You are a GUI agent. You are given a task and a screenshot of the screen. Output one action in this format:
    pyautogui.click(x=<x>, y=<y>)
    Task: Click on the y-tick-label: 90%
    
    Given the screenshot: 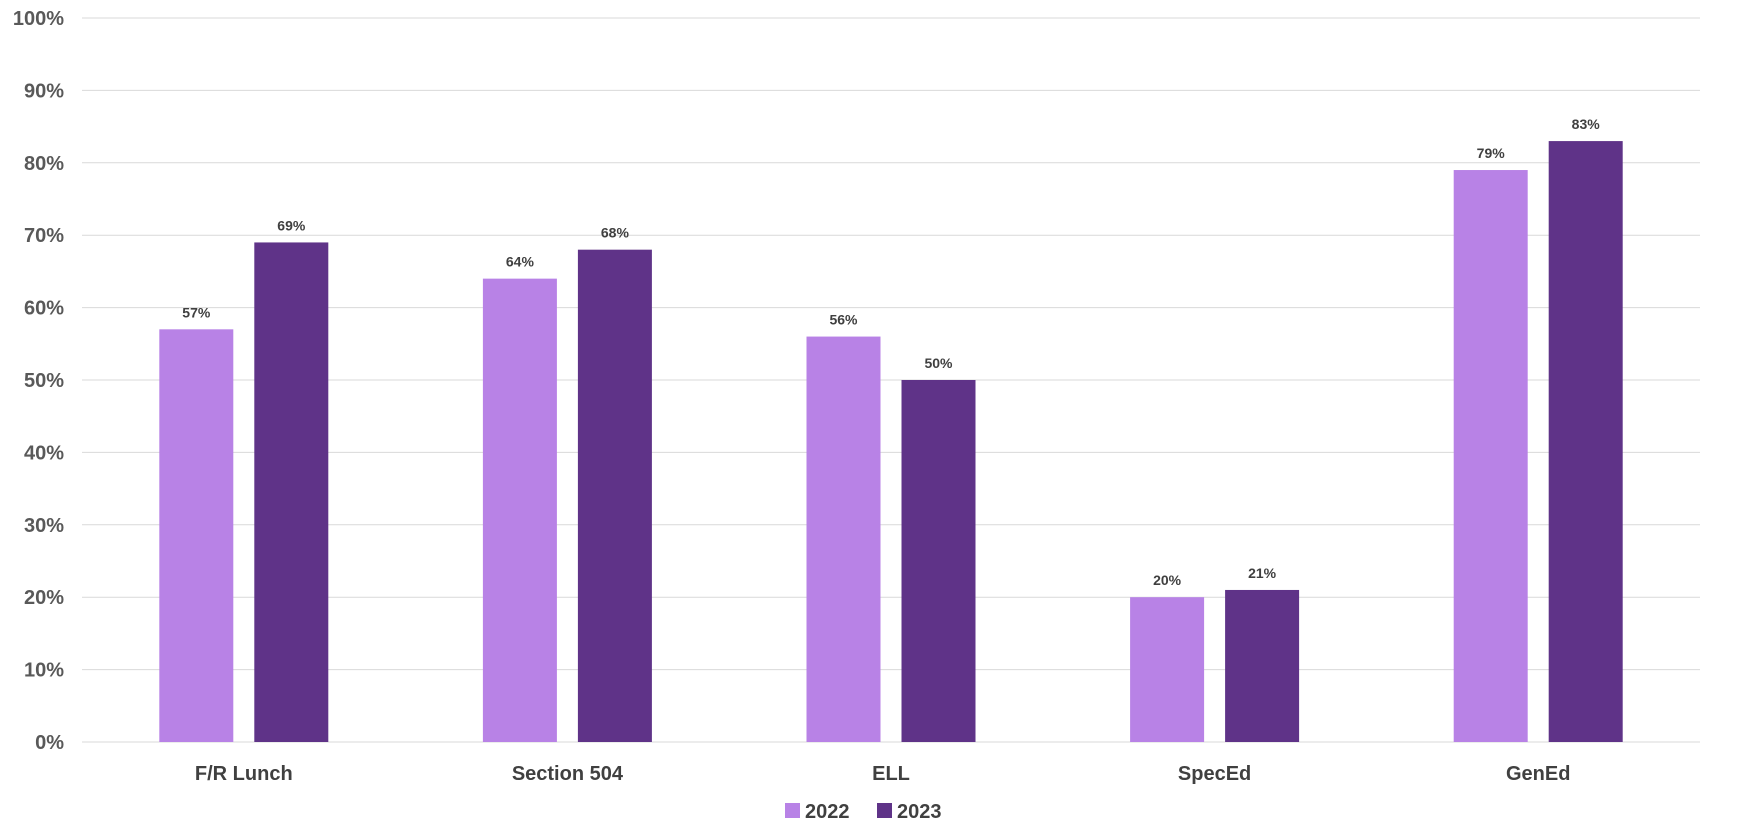 What is the action you would take?
    pyautogui.click(x=44, y=91)
    